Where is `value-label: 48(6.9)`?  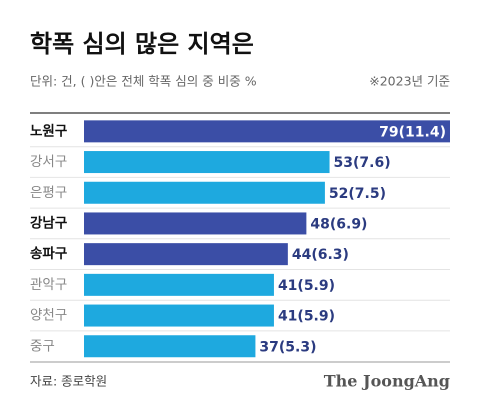
value-label: 48(6.9) is located at coordinates (338, 224).